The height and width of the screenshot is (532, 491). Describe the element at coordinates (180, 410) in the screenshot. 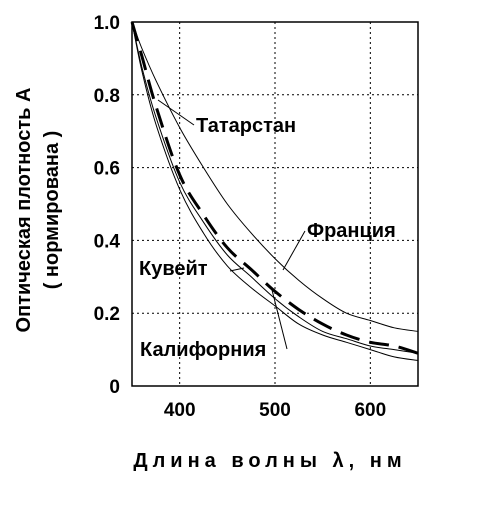

I see `x-tick-label: 400` at that location.